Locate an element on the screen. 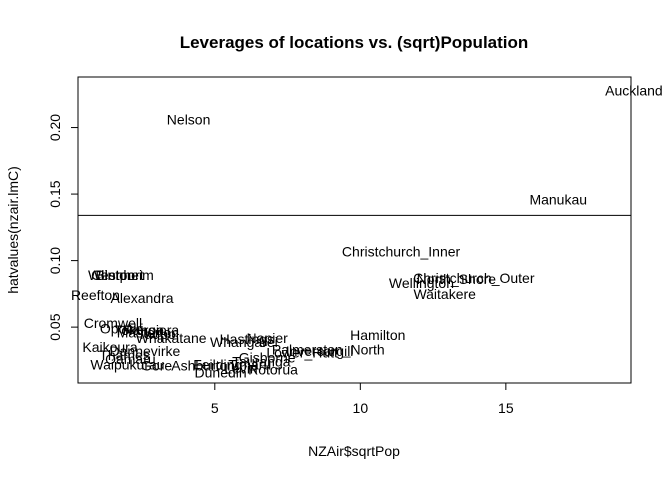 Image resolution: width=672 pixels, height=480 pixels. point-label: Whakatane is located at coordinates (171, 338).